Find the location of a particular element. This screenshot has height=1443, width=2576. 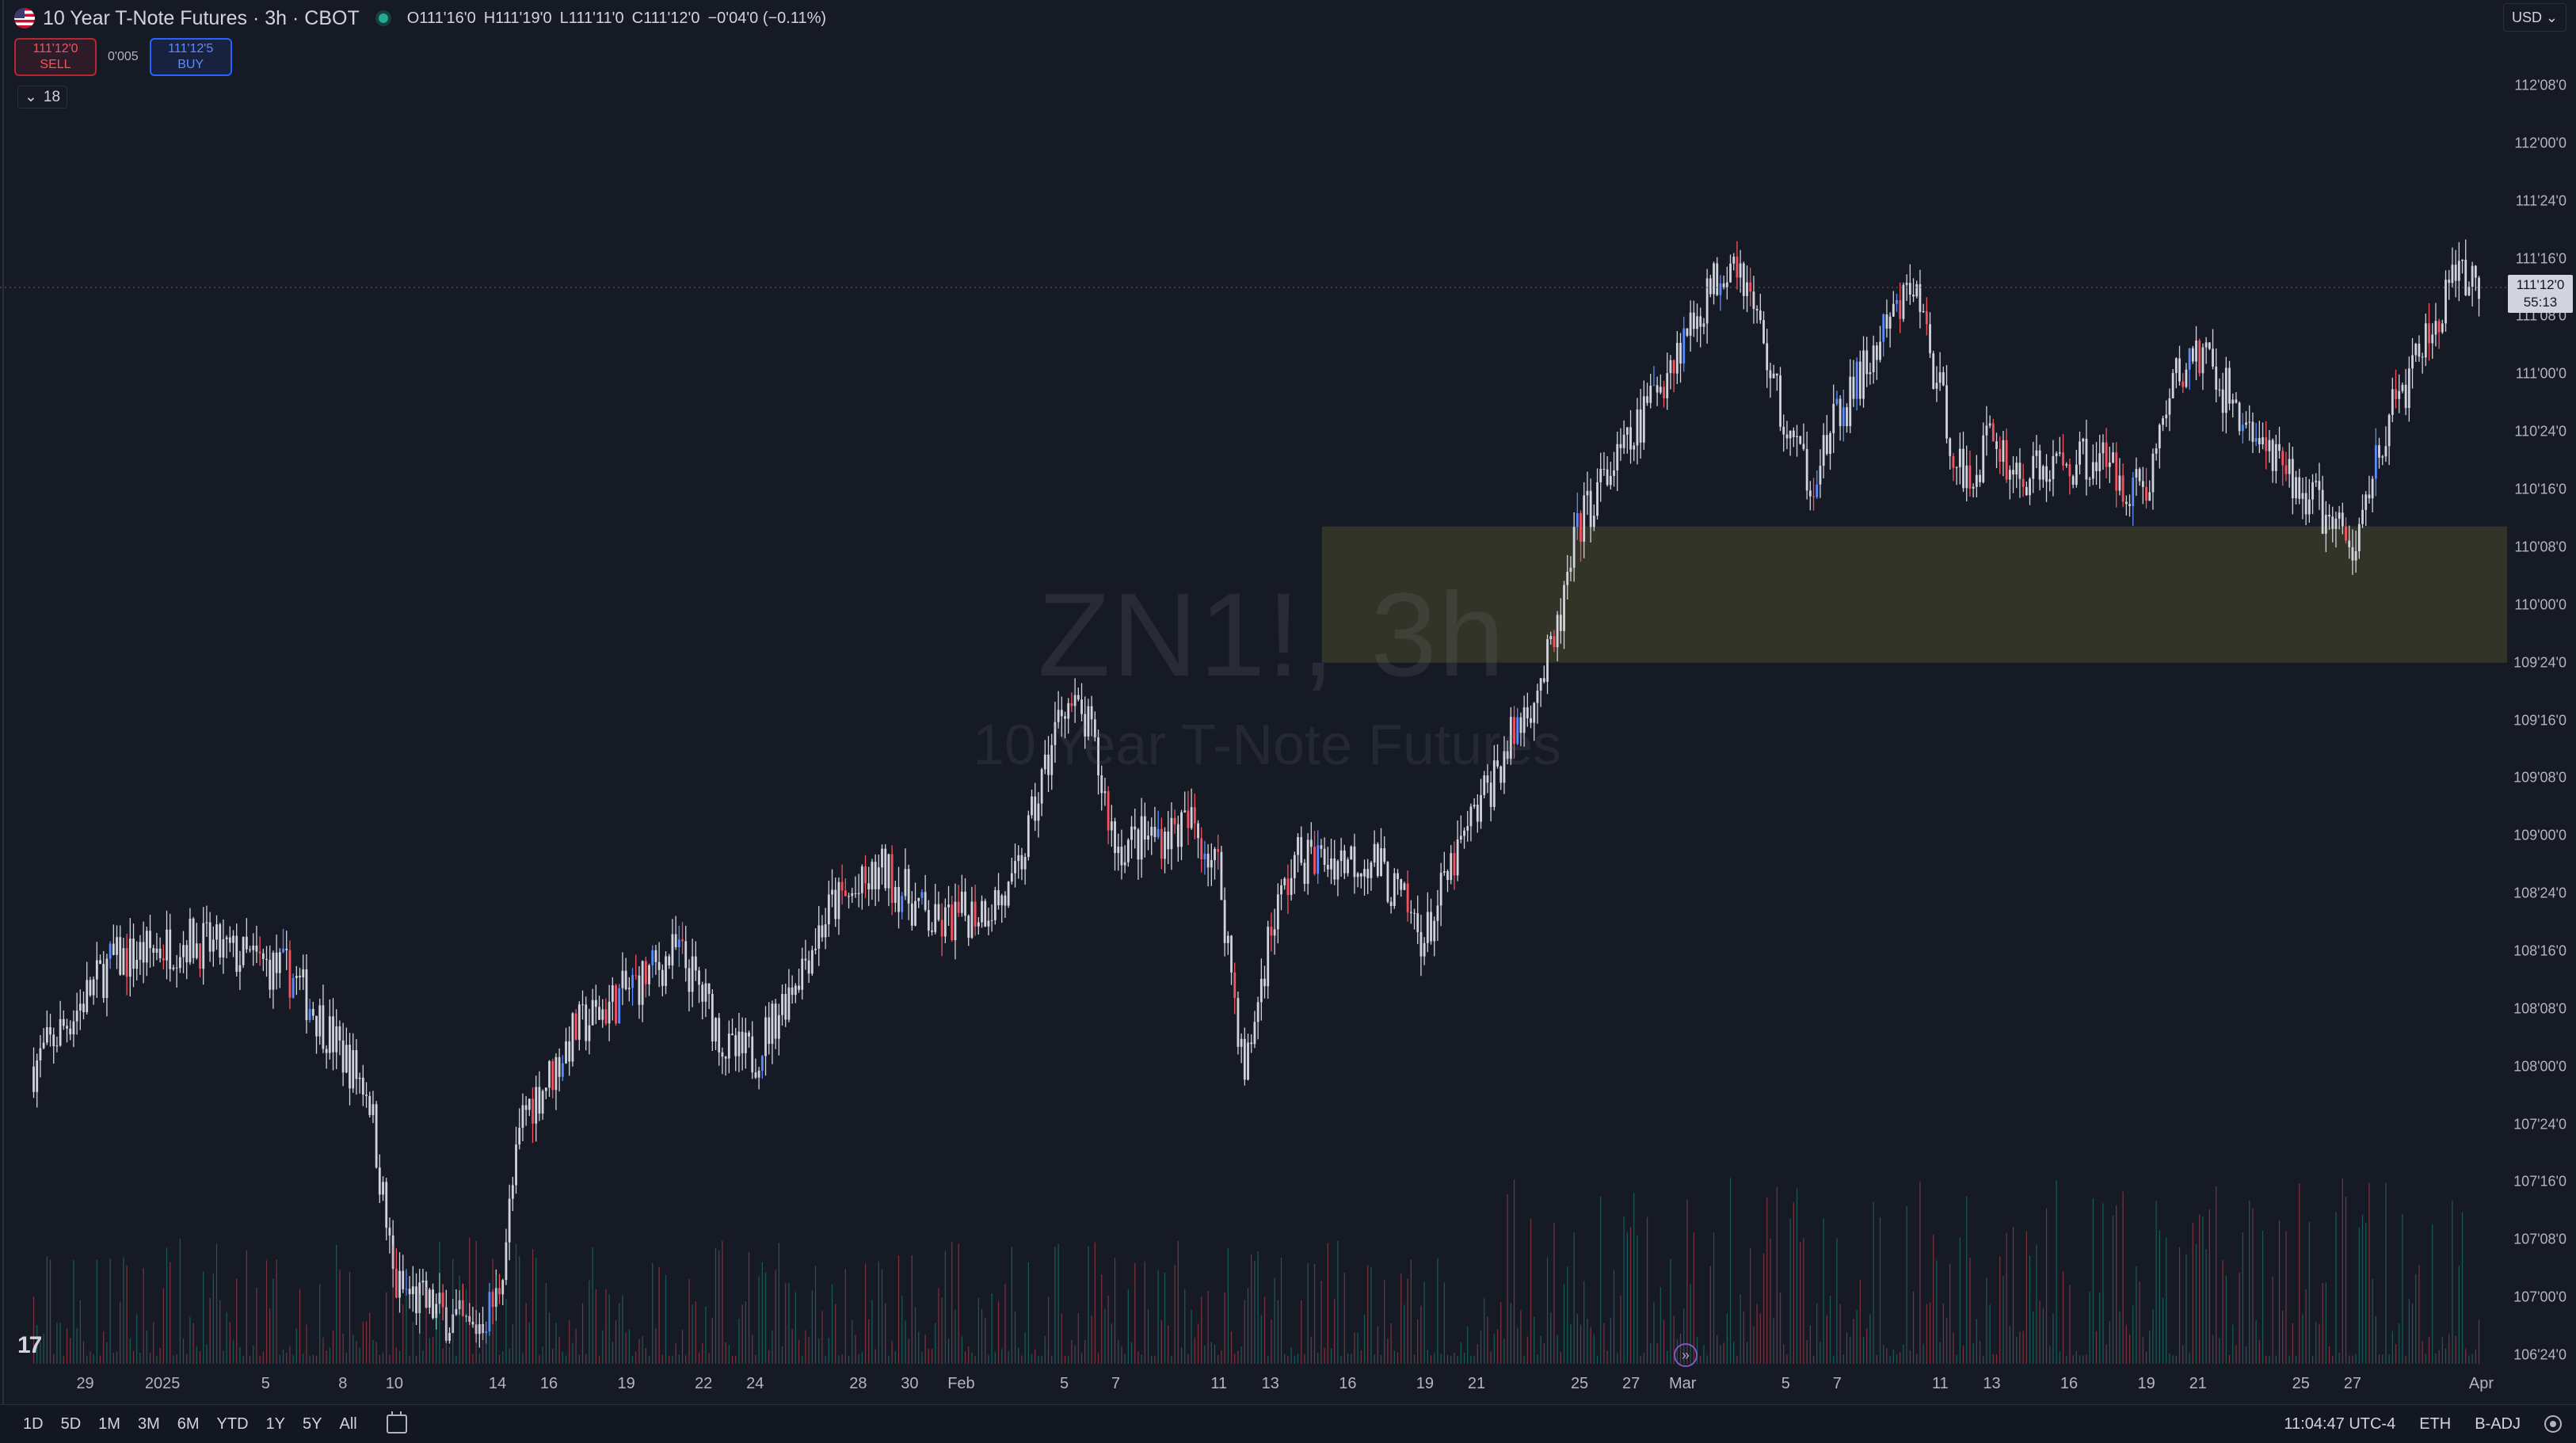

buy-button: 111'12'5 BUY is located at coordinates (190, 57).